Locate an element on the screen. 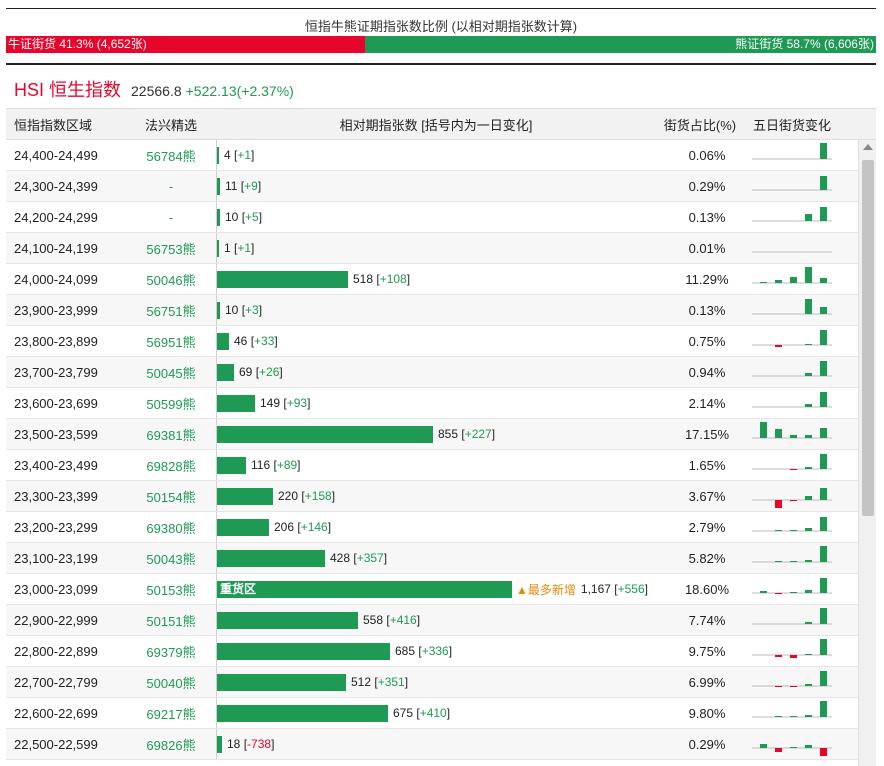 The width and height of the screenshot is (884, 766). warrant-code-link: 50046熊 is located at coordinates (171, 280).